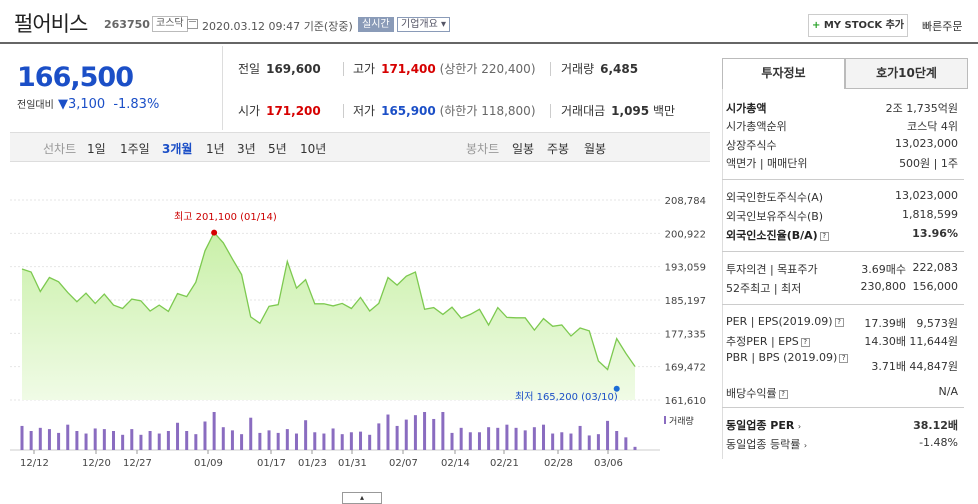  I want to click on realtime-badge: 실시간, so click(376, 24).